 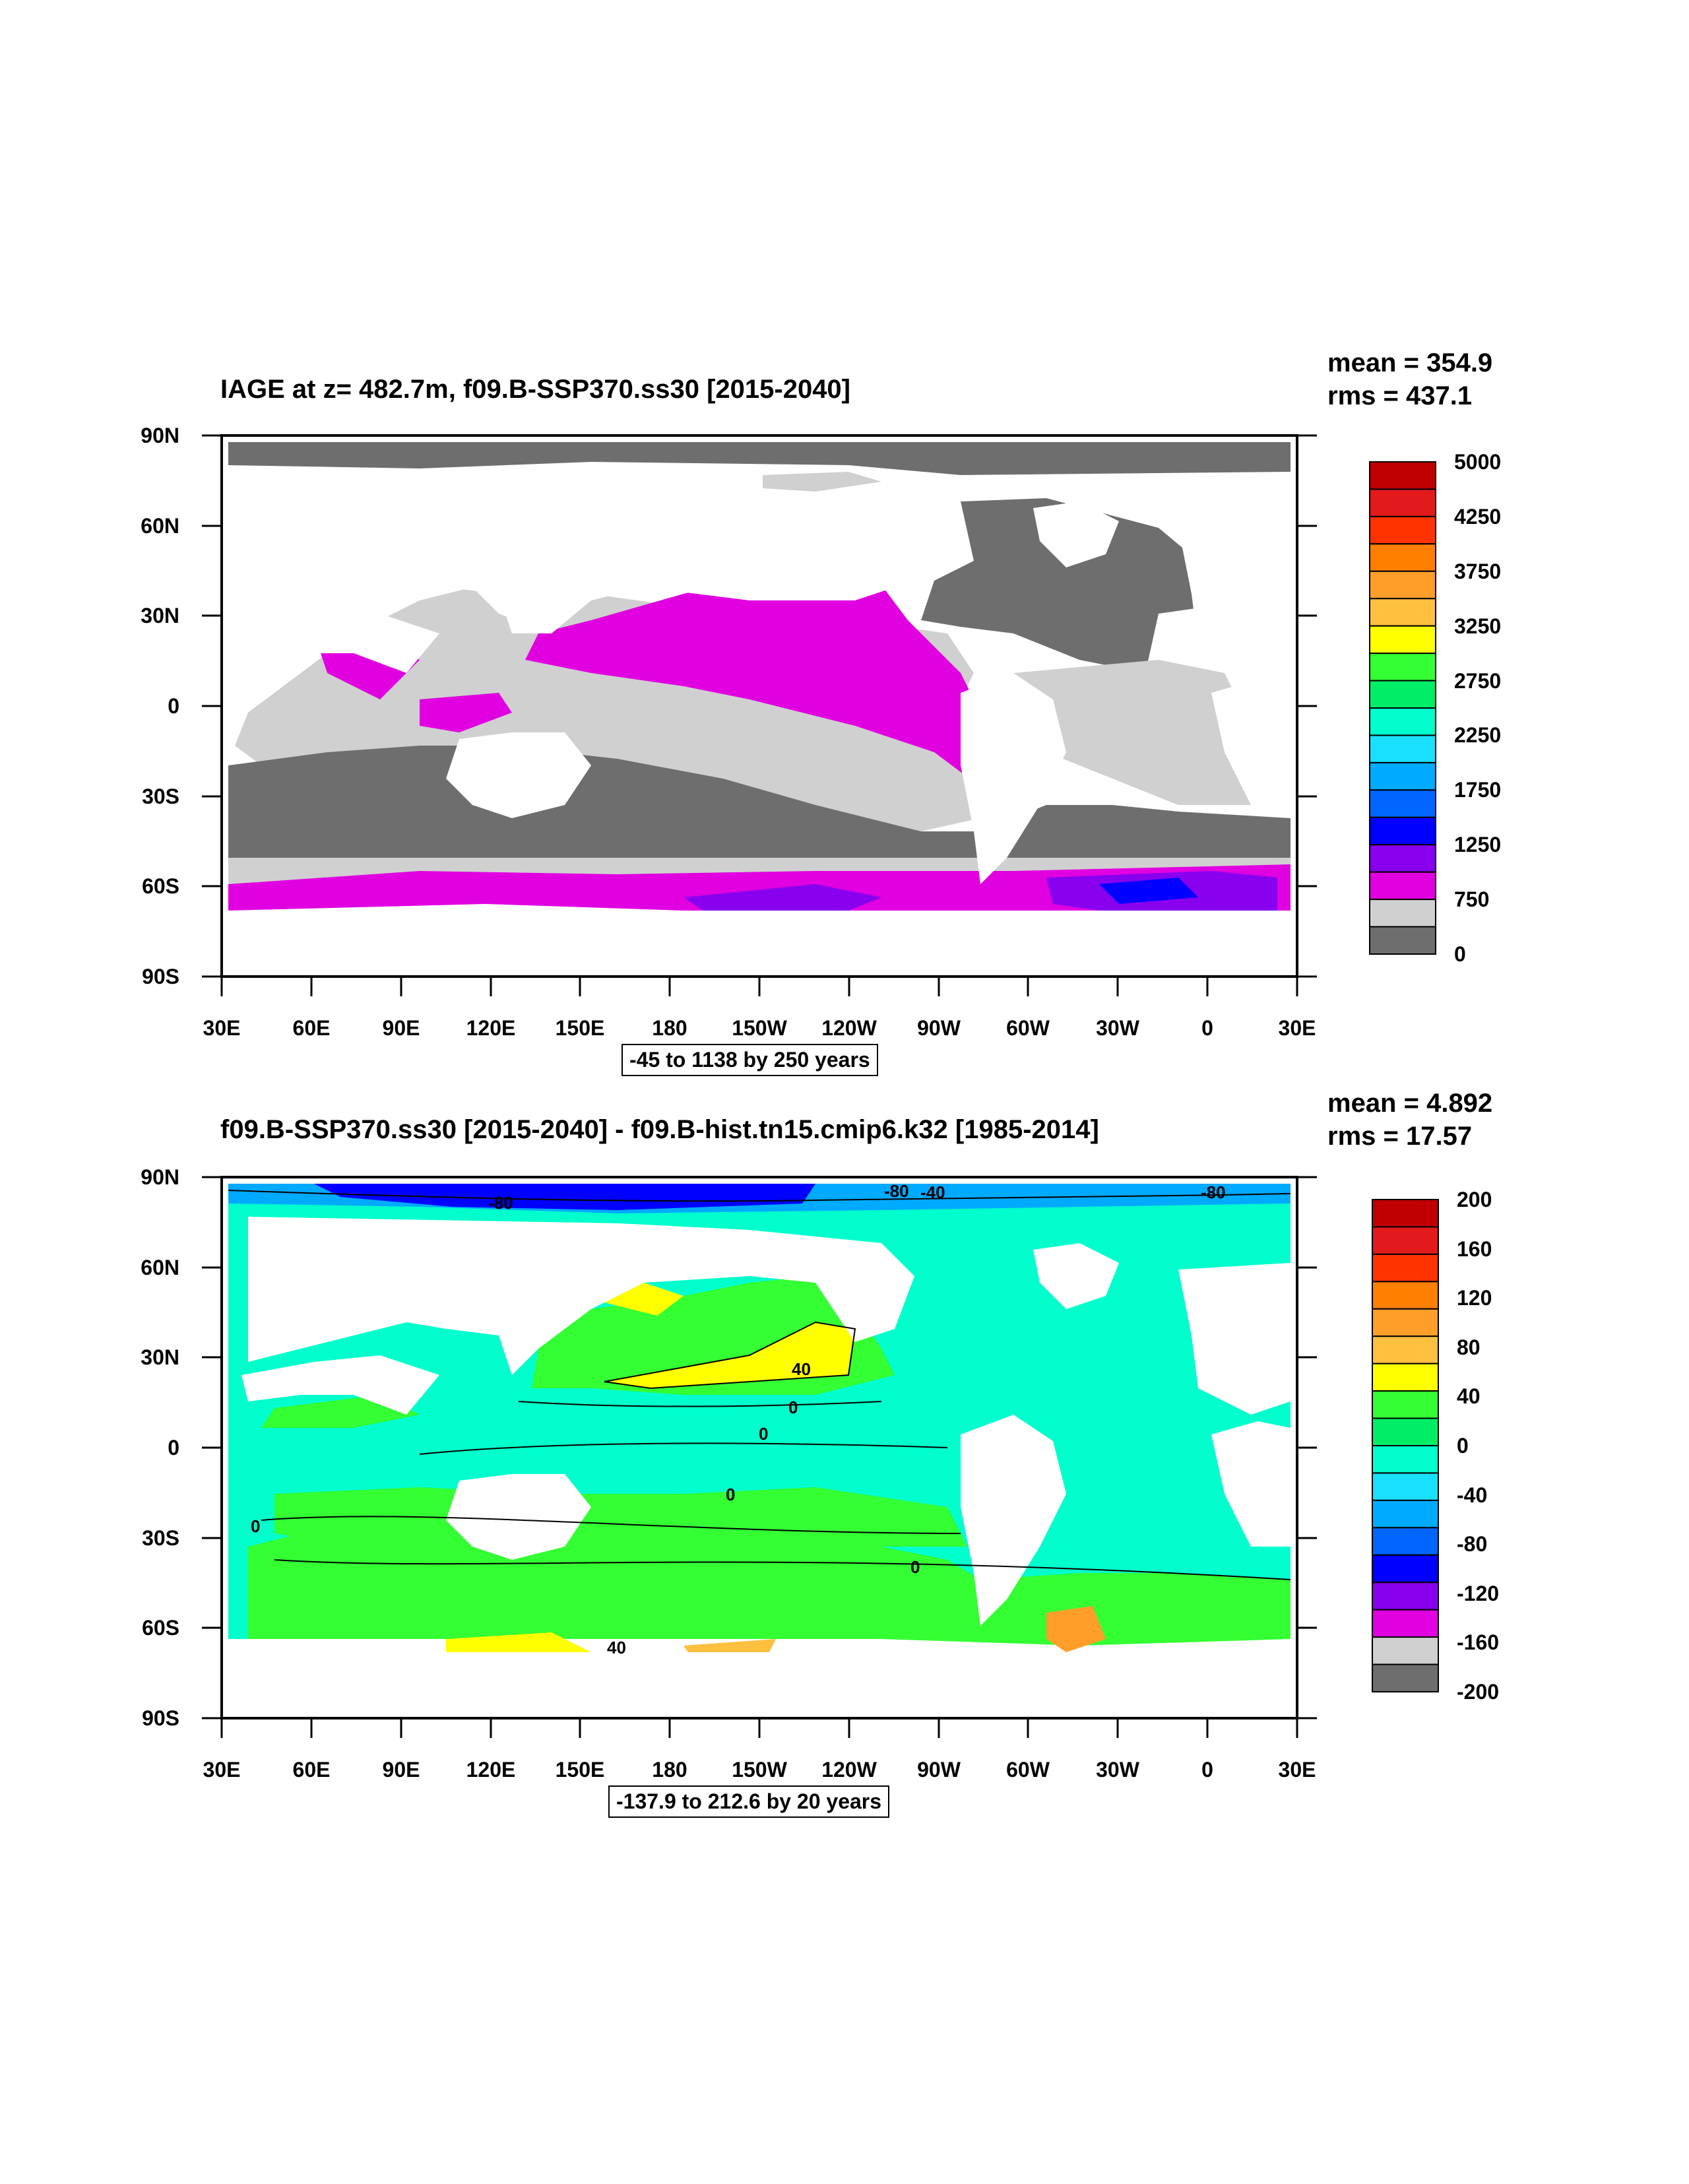 I want to click on rms-stat: rms = 17.57, so click(x=1400, y=1136).